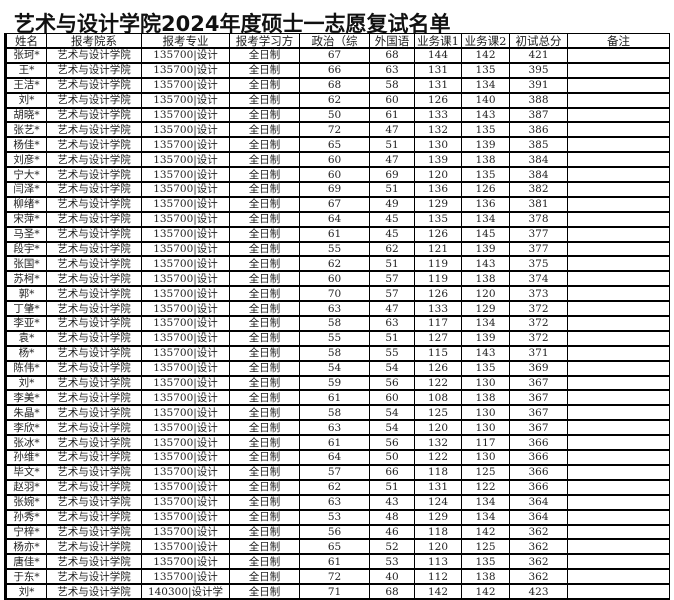 This screenshot has height=600, width=674. Describe the element at coordinates (538, 144) in the screenshot. I see `cell-total-score: 385` at that location.